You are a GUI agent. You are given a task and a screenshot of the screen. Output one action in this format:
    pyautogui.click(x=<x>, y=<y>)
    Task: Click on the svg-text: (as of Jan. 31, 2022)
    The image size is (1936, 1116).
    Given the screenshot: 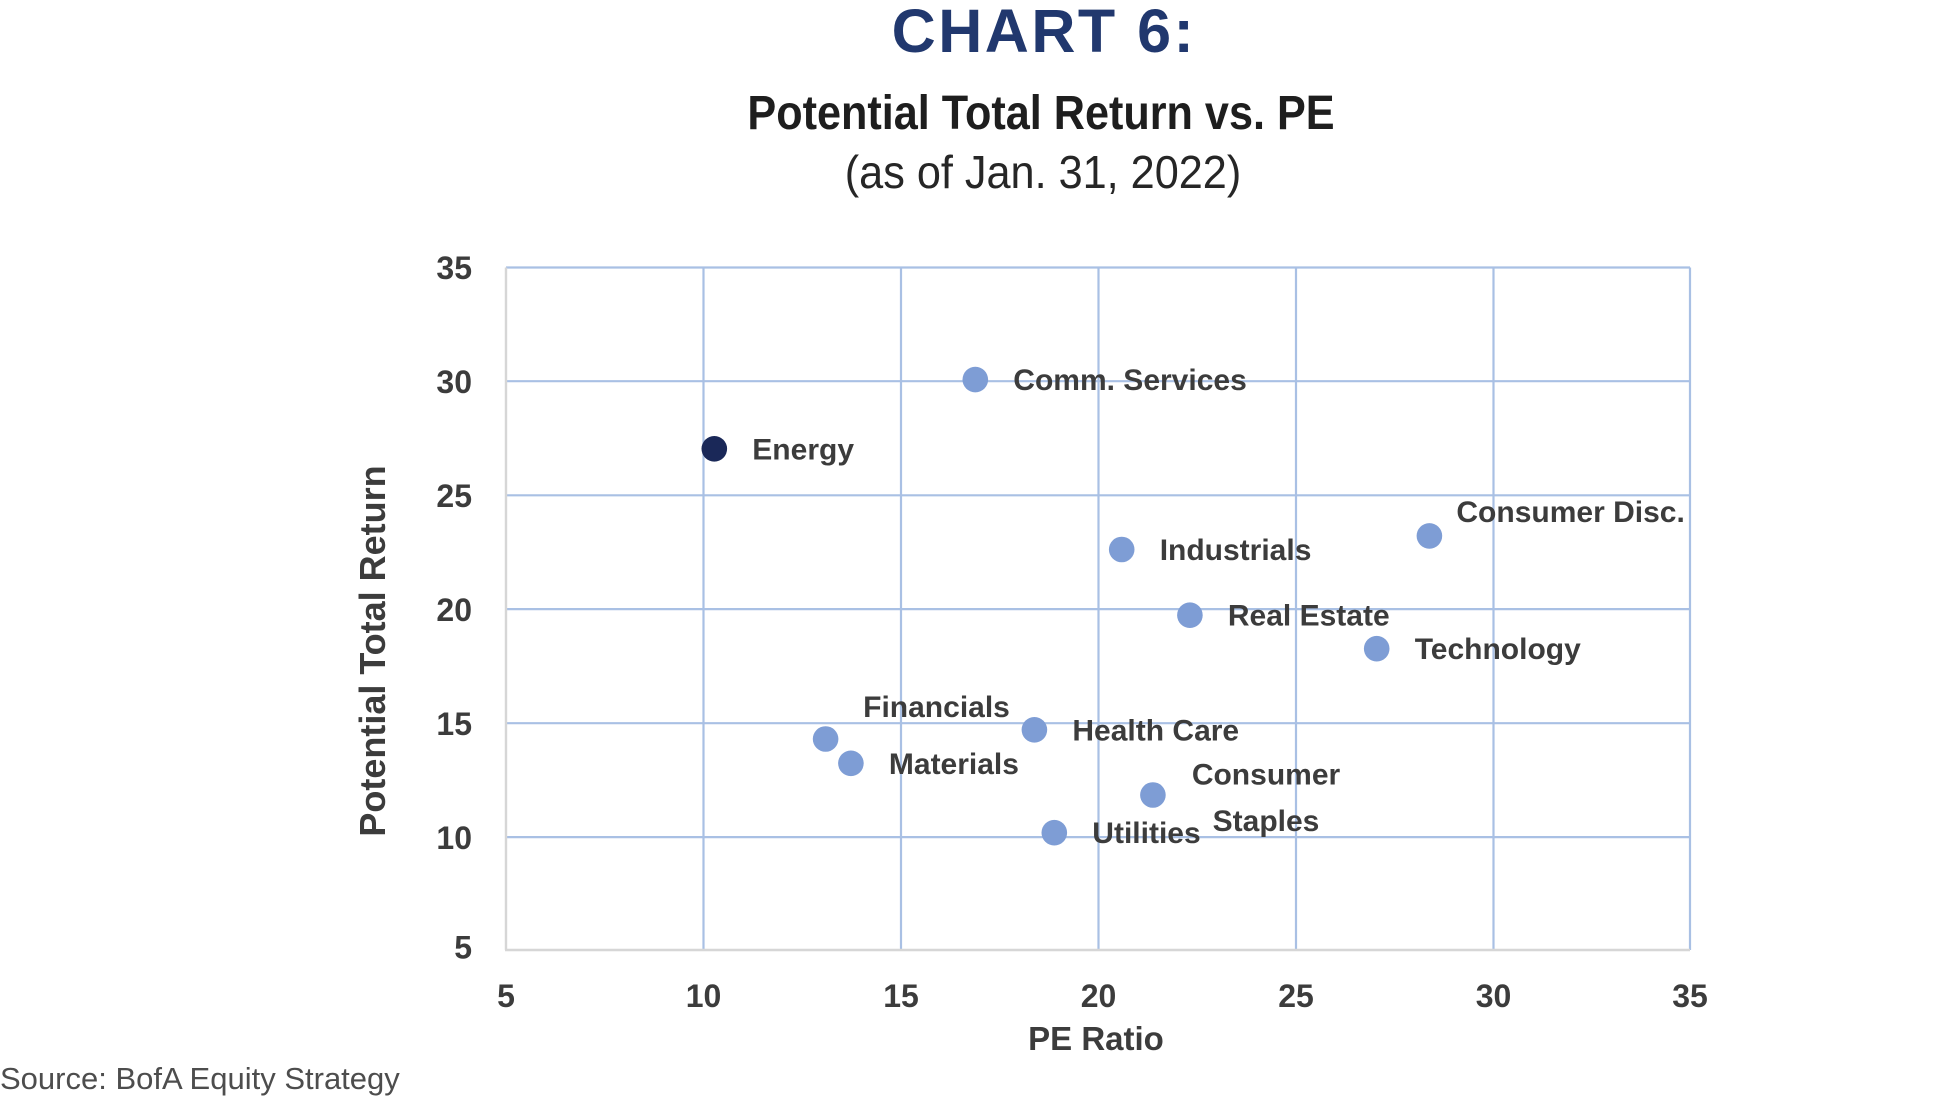 What is the action you would take?
    pyautogui.click(x=1043, y=173)
    